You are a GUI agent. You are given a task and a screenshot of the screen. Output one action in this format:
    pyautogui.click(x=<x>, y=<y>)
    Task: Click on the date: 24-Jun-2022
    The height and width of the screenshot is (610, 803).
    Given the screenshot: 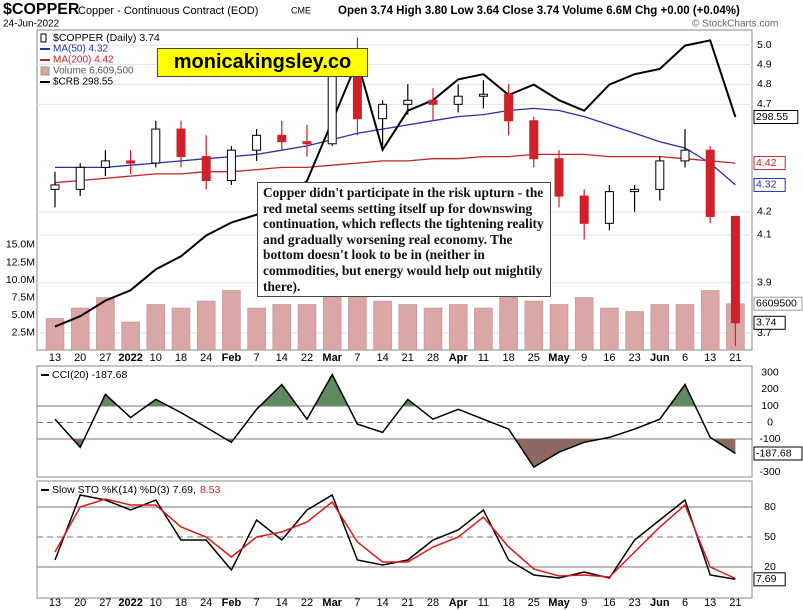 What is the action you would take?
    pyautogui.click(x=31, y=24)
    